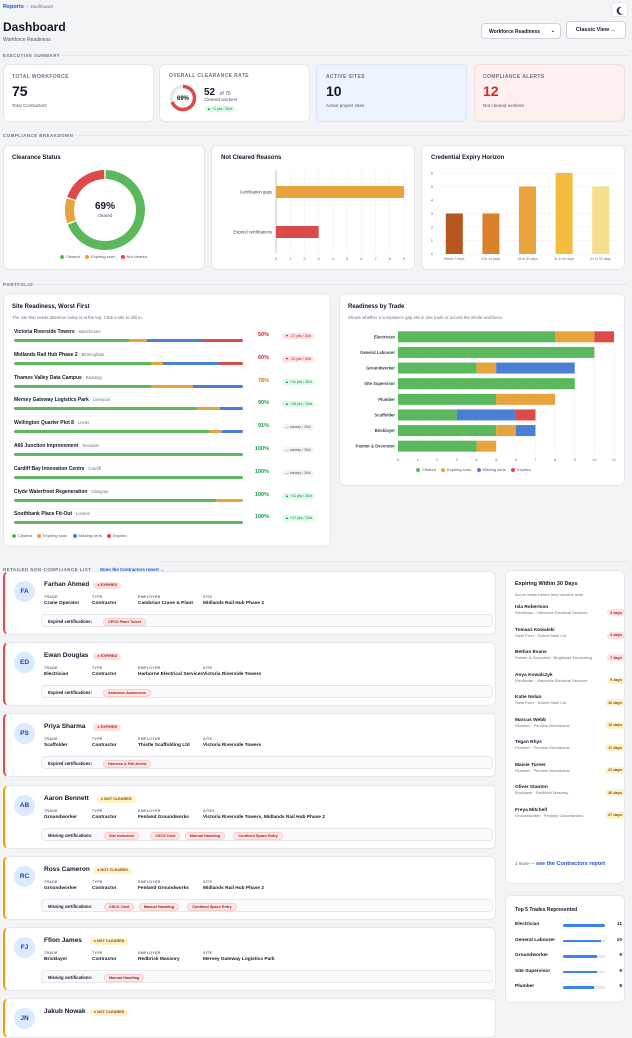 The width and height of the screenshot is (632, 1038). What do you see at coordinates (132, 569) in the screenshot?
I see `contractors-report-link: Open the Contractors report →` at bounding box center [132, 569].